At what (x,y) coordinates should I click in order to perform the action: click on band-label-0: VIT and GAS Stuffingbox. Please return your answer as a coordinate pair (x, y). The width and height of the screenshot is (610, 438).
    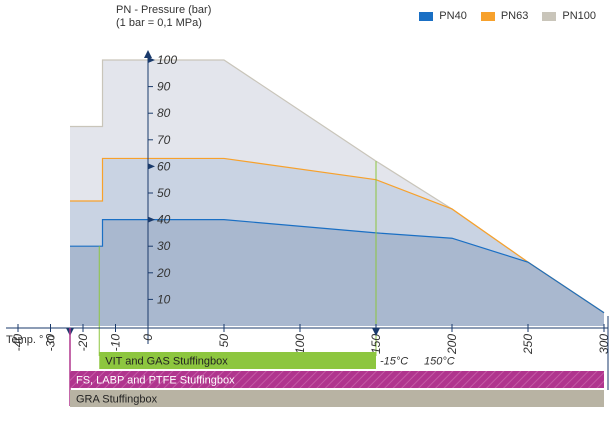
    Looking at the image, I should click on (166, 362).